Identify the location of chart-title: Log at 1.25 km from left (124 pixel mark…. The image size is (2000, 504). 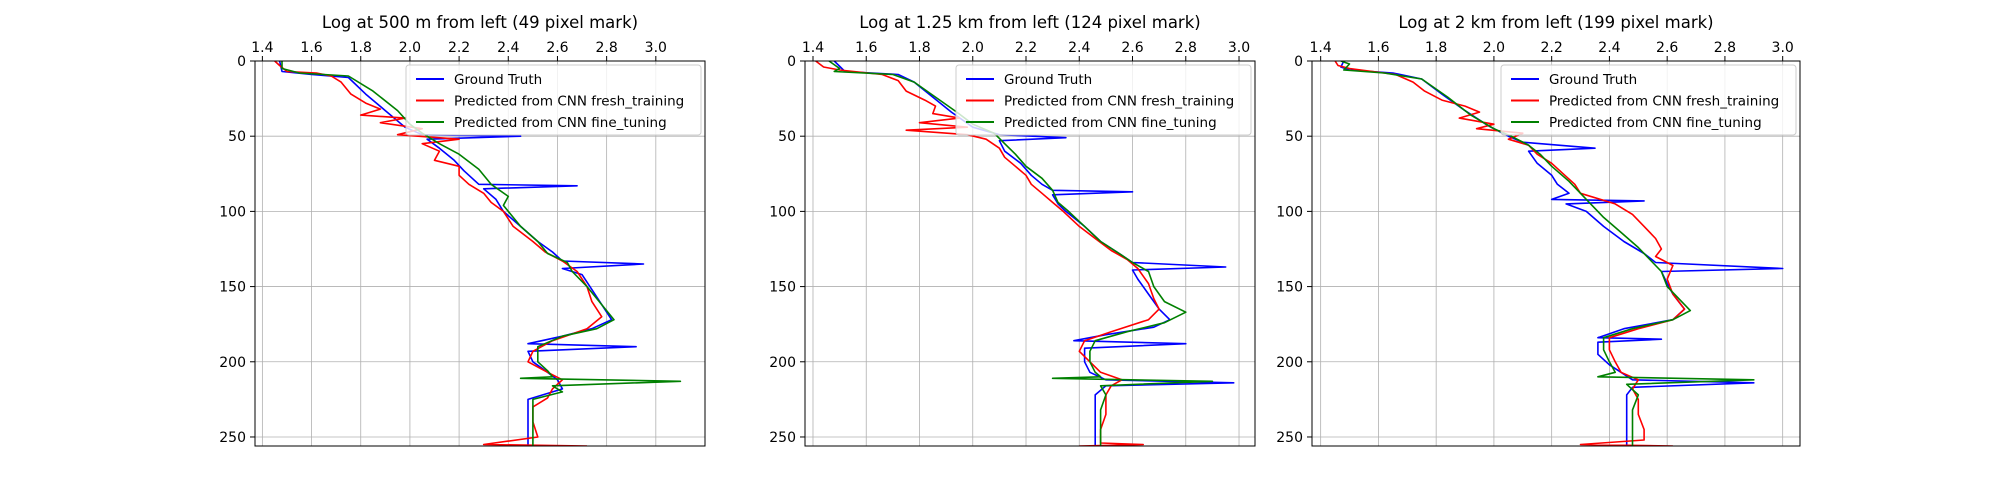
(1029, 22).